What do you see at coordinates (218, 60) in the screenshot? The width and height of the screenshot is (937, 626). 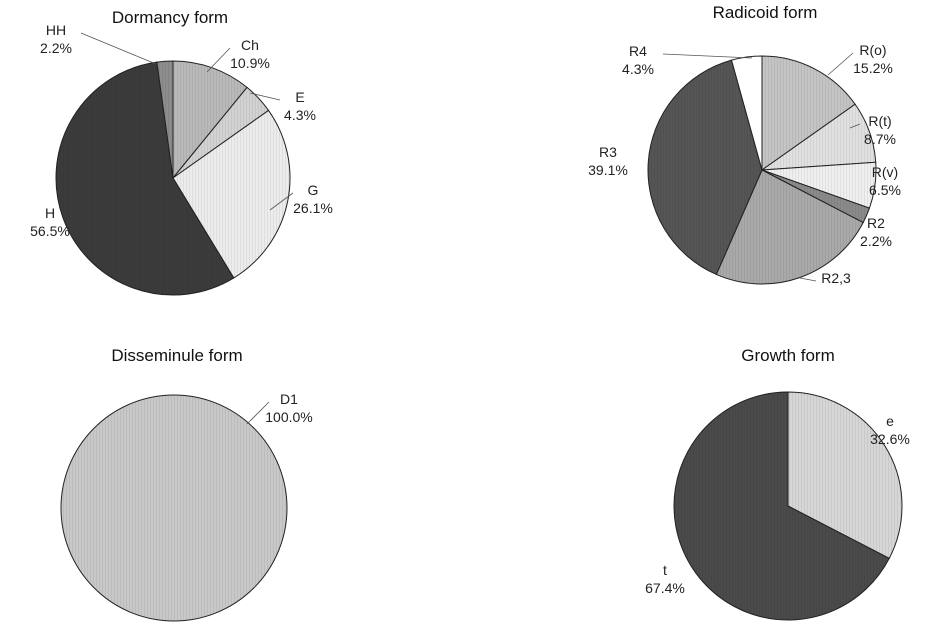 I see `dormancy-form-slice-ch-leader-line` at bounding box center [218, 60].